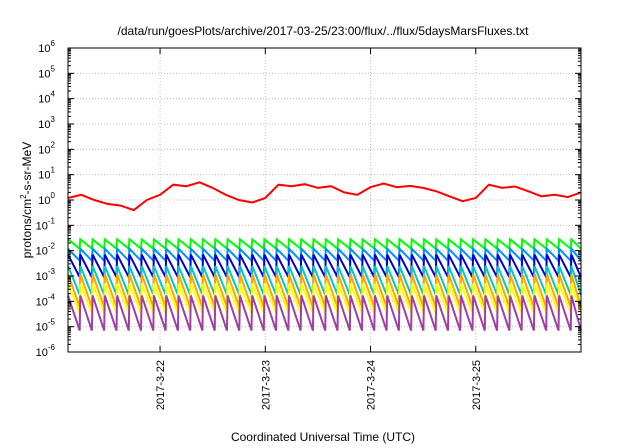  Describe the element at coordinates (52, 347) in the screenshot. I see `y-tick-exponent: -6` at that location.